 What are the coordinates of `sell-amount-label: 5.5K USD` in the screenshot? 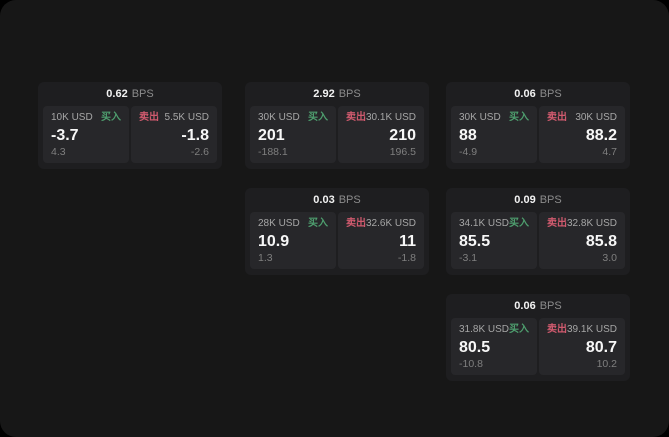 It's located at (186, 117).